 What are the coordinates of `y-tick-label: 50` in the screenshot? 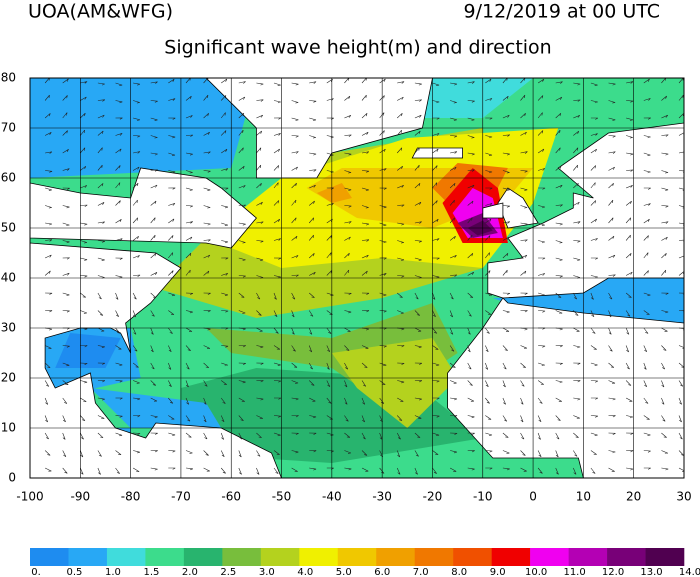 It's located at (8, 228).